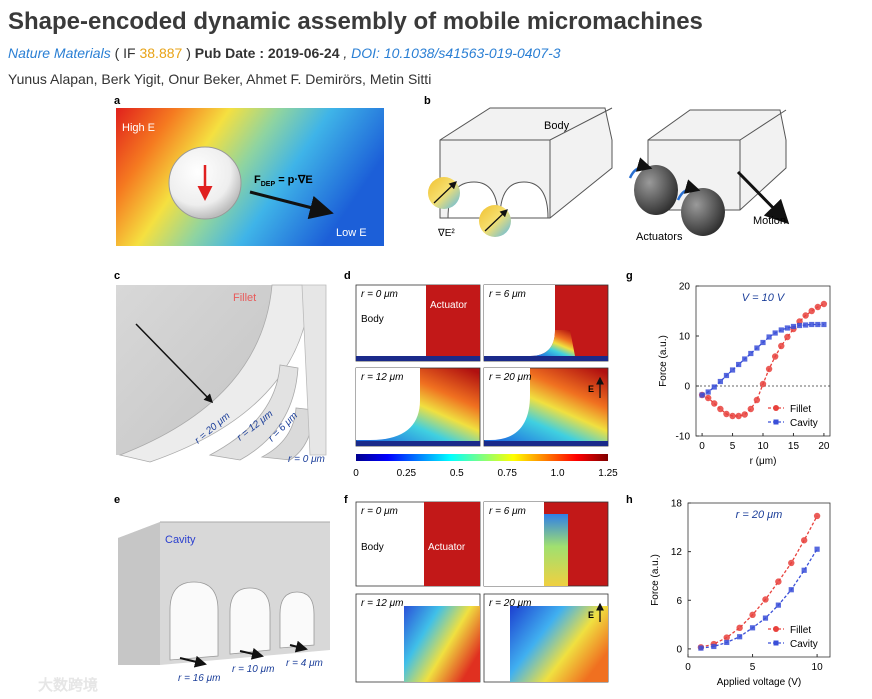  Describe the element at coordinates (346, 500) in the screenshot. I see `panel-f-letter: f` at that location.